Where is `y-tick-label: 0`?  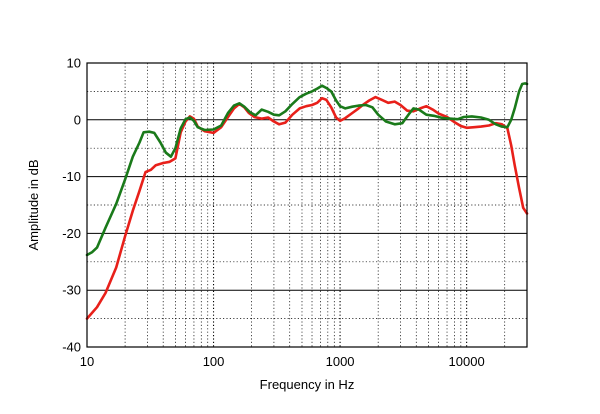
y-tick-label: 0 is located at coordinates (77, 119).